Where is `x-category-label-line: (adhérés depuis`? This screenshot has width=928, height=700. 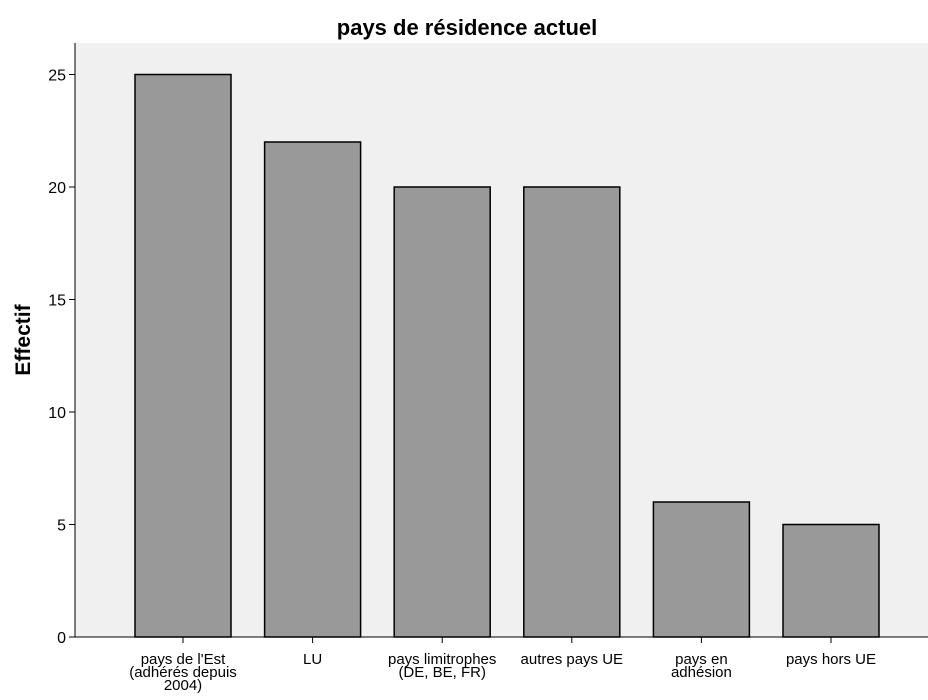
x-category-label-line: (adhérés depuis is located at coordinates (183, 672).